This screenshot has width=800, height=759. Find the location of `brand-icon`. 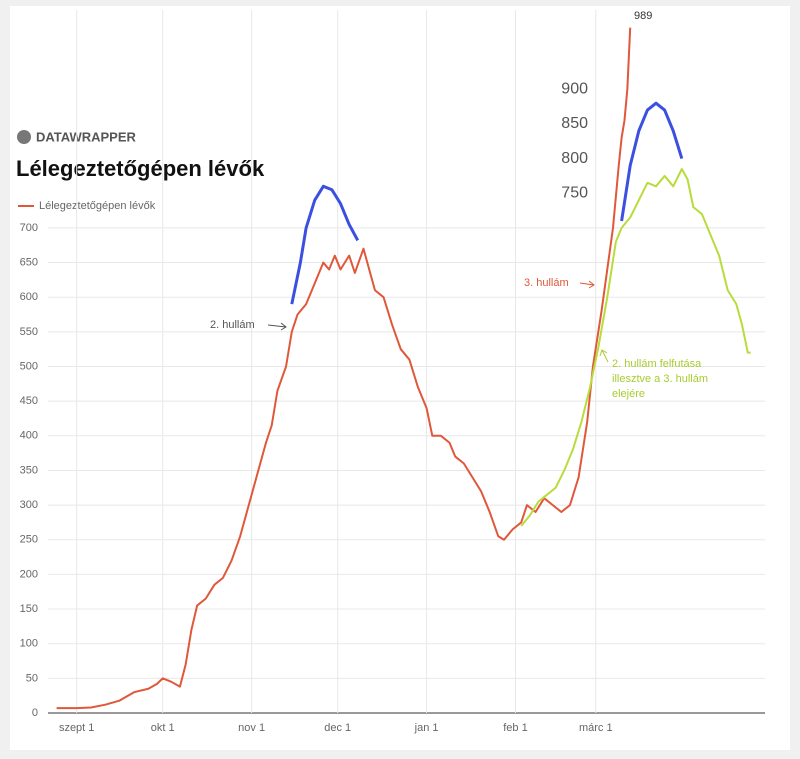

brand-icon is located at coordinates (24, 137).